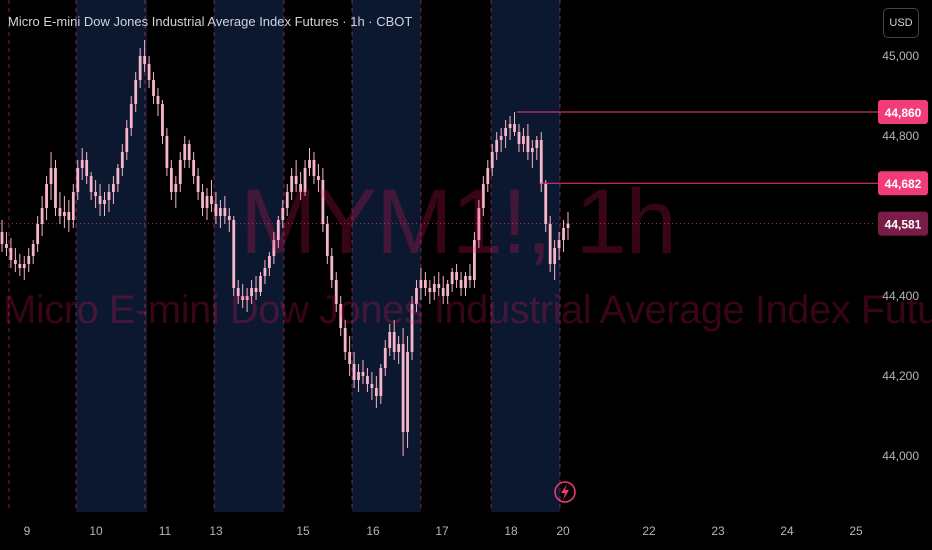 This screenshot has width=932, height=550. What do you see at coordinates (96, 531) in the screenshot?
I see `x-tick-label: 10` at bounding box center [96, 531].